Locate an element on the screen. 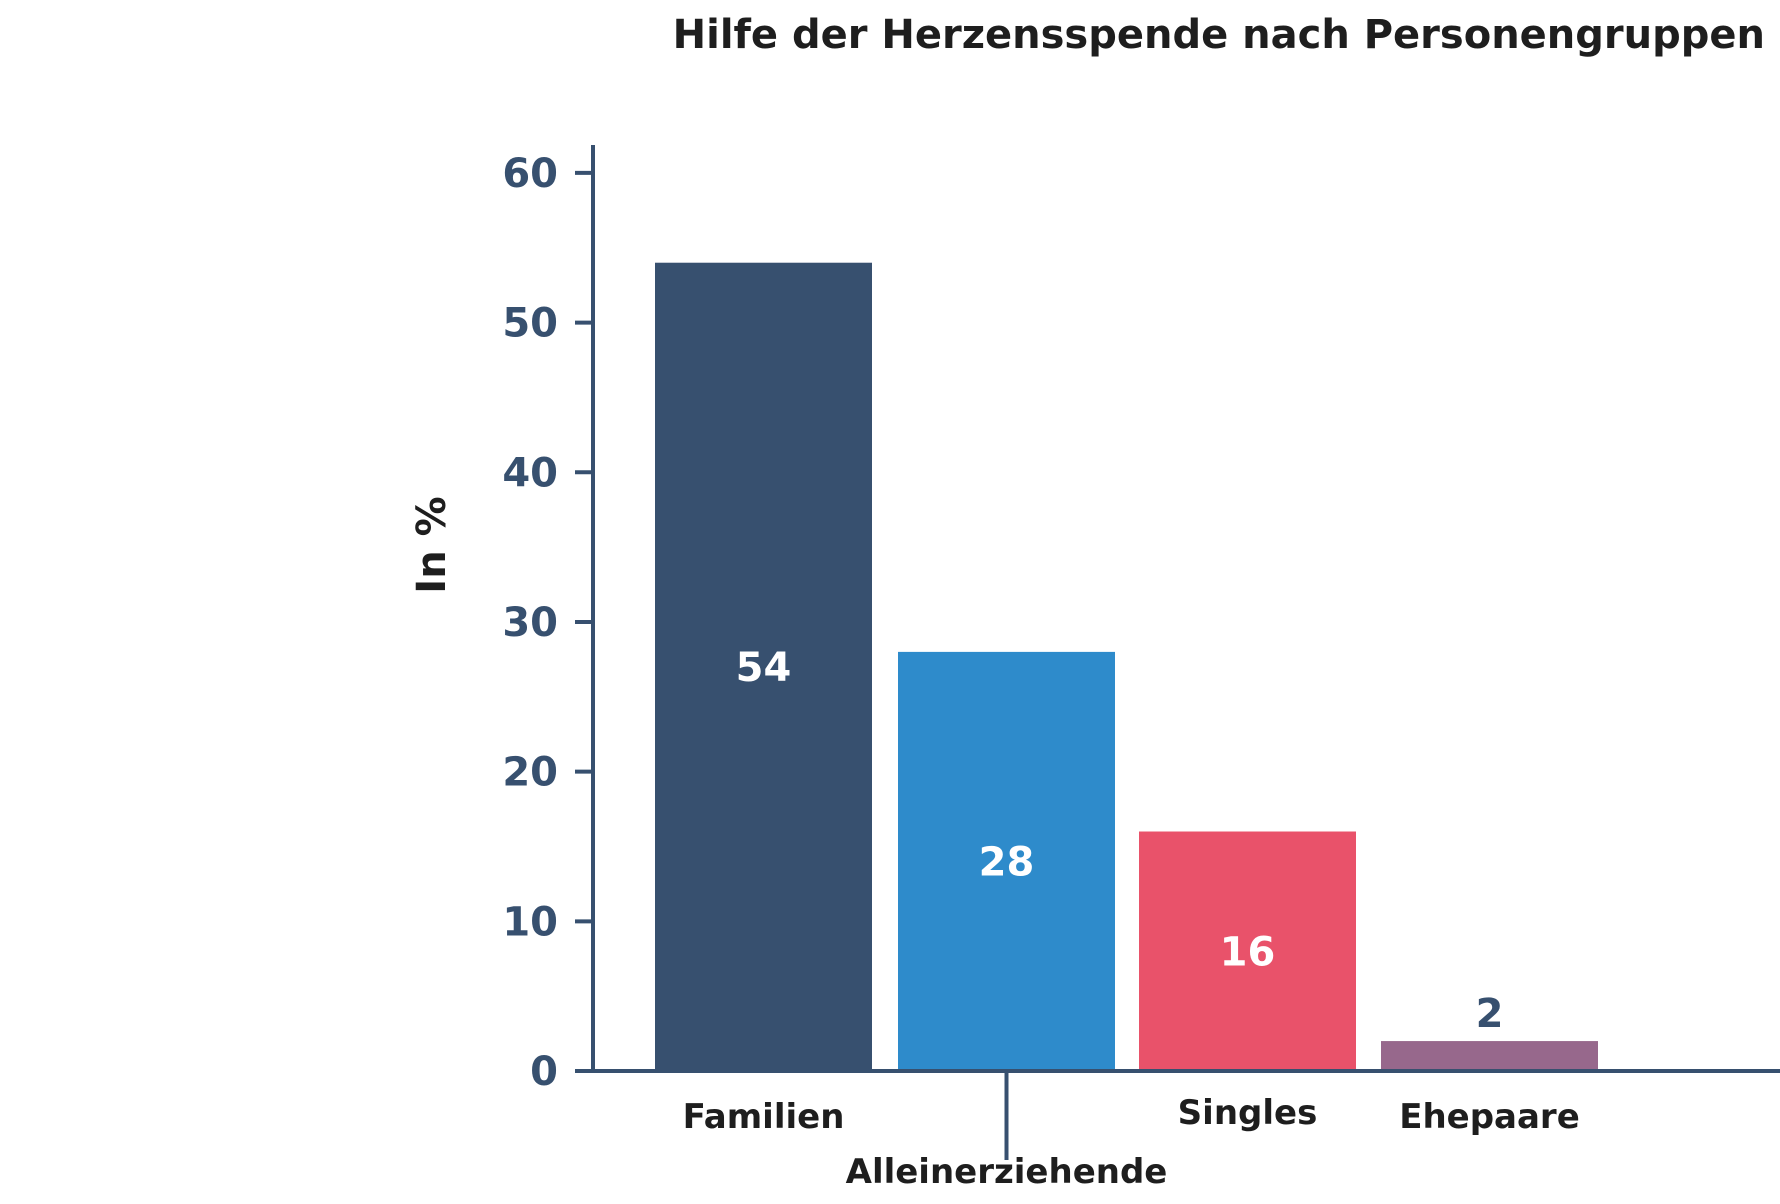 This screenshot has width=1780, height=1204. y-tick-label: 10 is located at coordinates (530, 922).